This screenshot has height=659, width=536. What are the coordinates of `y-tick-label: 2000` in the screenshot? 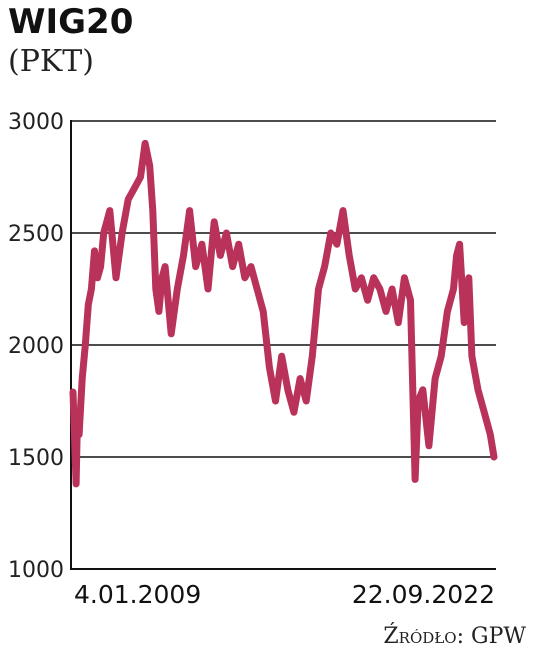 It's located at (36, 346).